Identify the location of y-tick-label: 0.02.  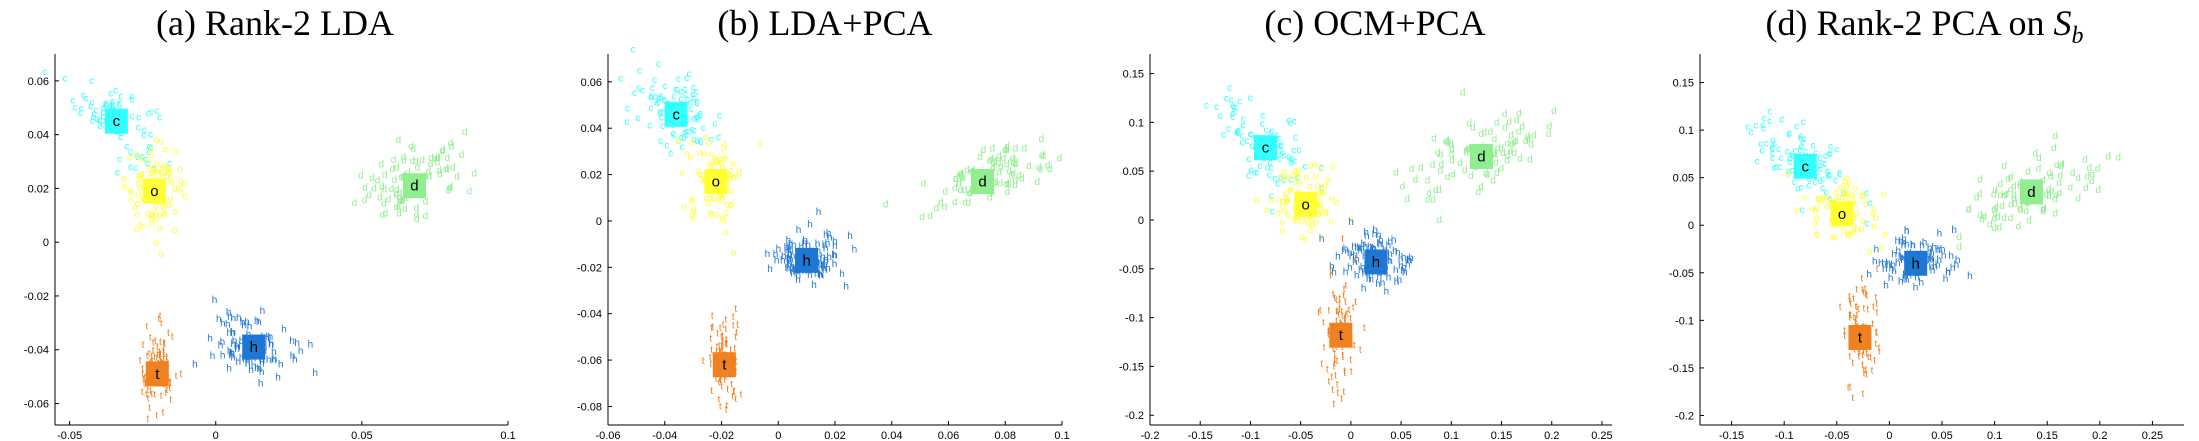
(591, 176).